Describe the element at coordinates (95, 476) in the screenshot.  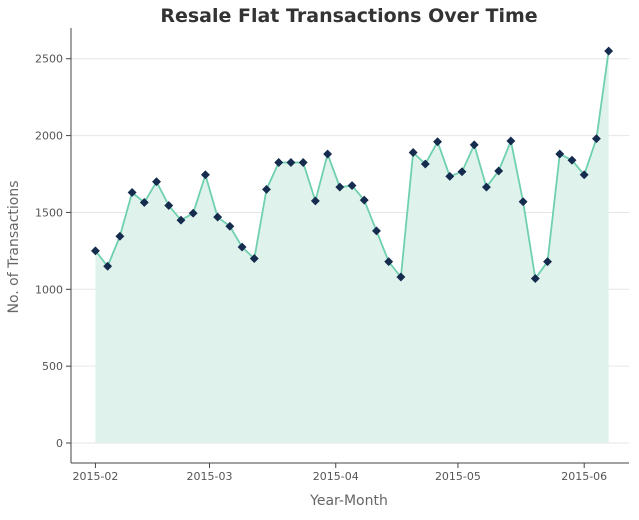
I see `x-tick-label: 2015-02` at that location.